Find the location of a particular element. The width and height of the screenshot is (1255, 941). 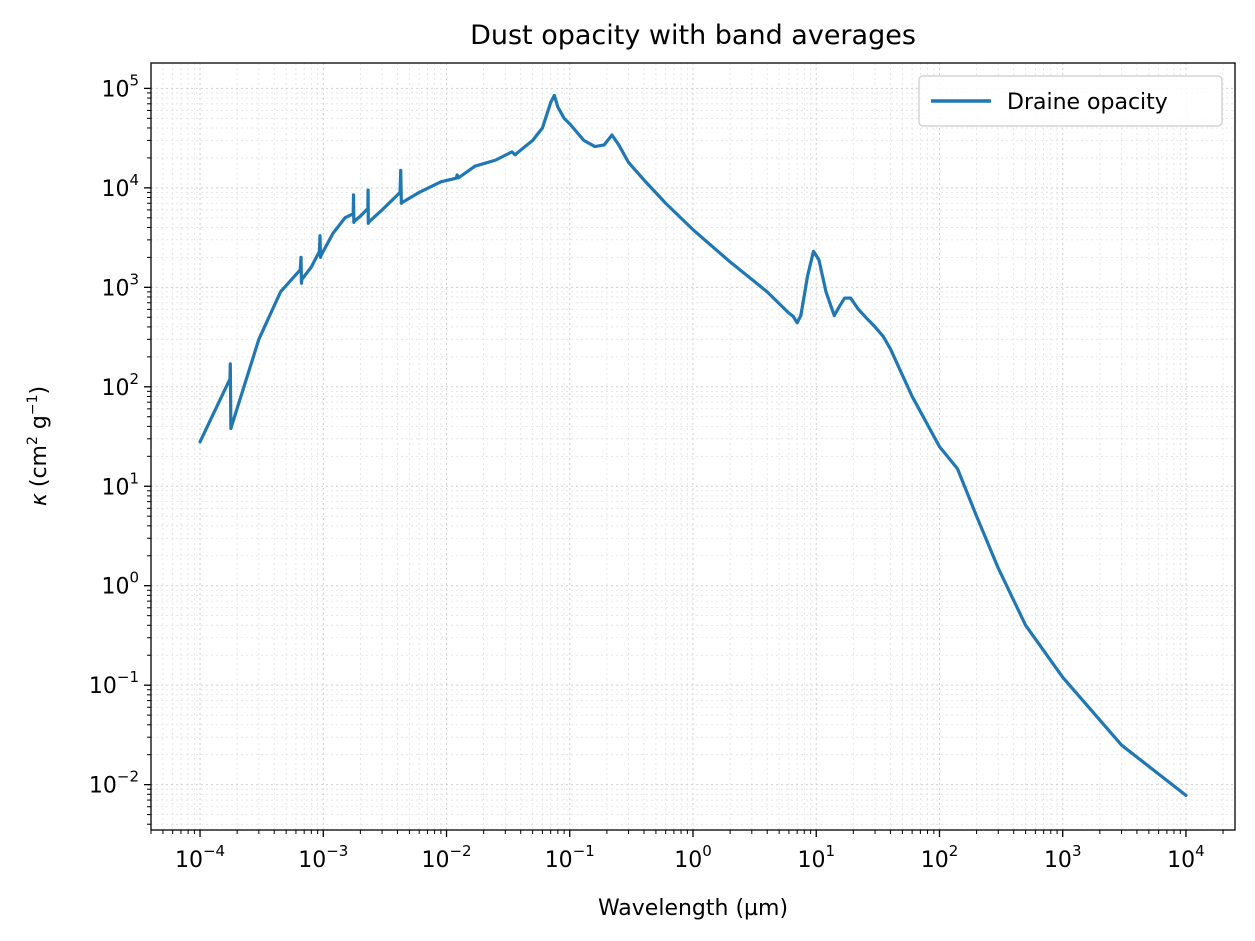

y-tick-label-exp: −2 is located at coordinates (128, 777).